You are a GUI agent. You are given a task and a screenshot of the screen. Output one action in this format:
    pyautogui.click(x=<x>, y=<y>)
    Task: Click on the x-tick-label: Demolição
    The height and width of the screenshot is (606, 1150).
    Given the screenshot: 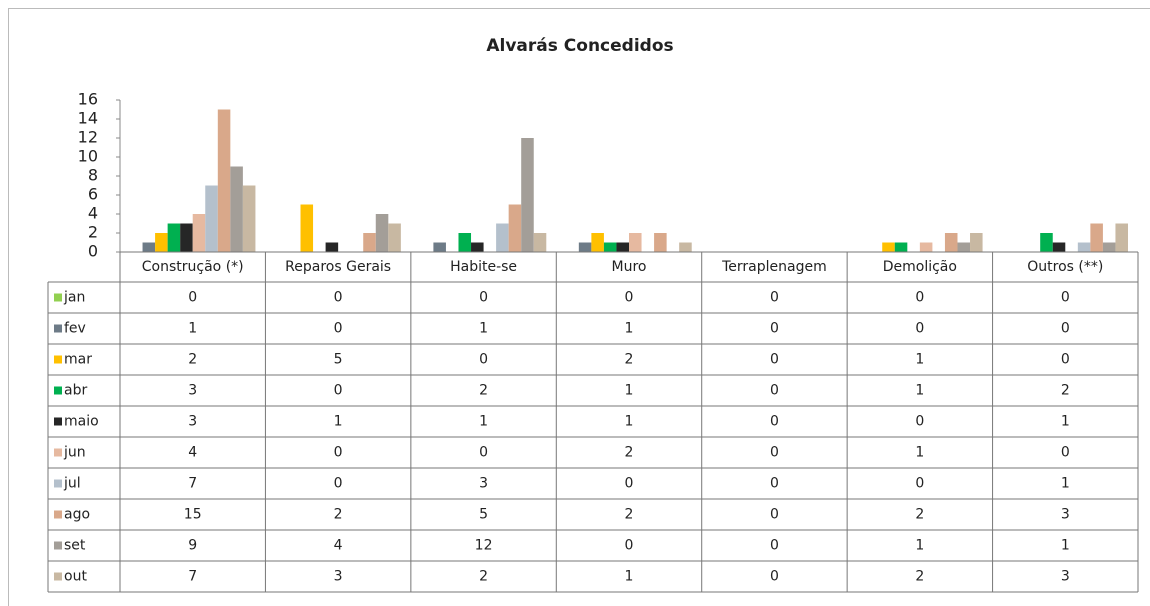 What is the action you would take?
    pyautogui.click(x=920, y=267)
    